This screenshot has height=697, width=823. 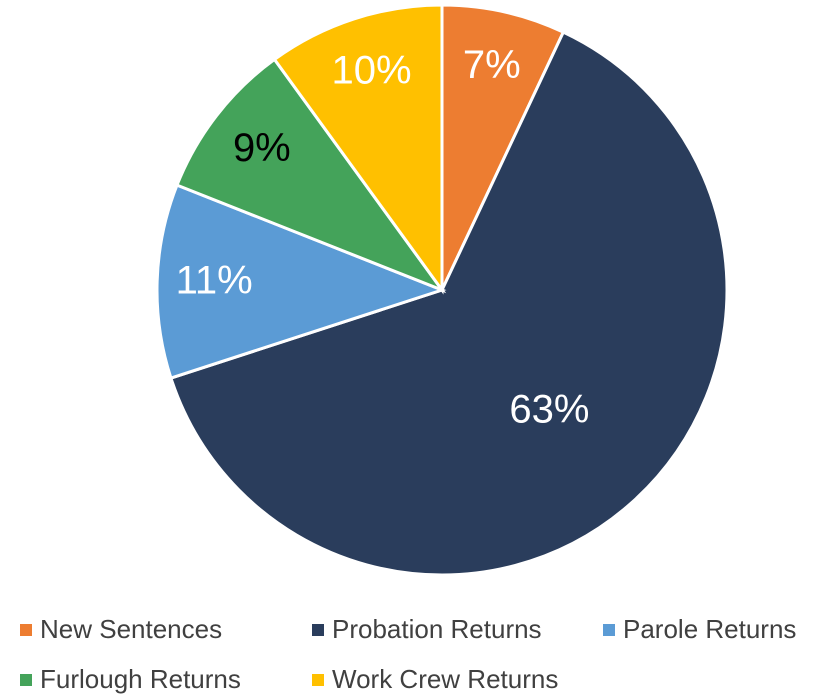 What do you see at coordinates (214, 280) in the screenshot?
I see `data-label: 11%` at bounding box center [214, 280].